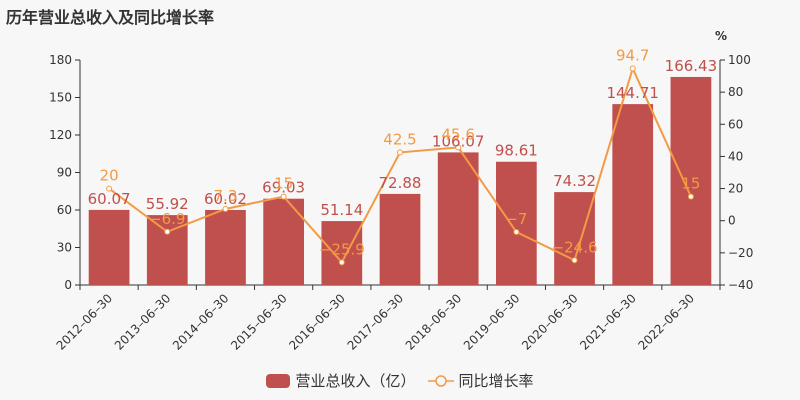  Describe the element at coordinates (259, 322) in the screenshot. I see `category-label: 2015–06–30` at that location.